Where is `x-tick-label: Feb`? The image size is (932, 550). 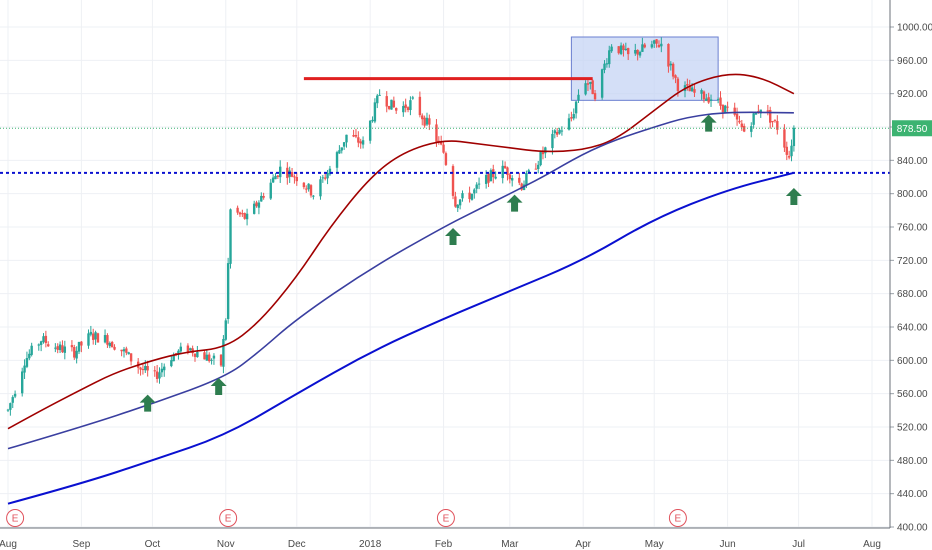 x-tick-label: Feb is located at coordinates (444, 544).